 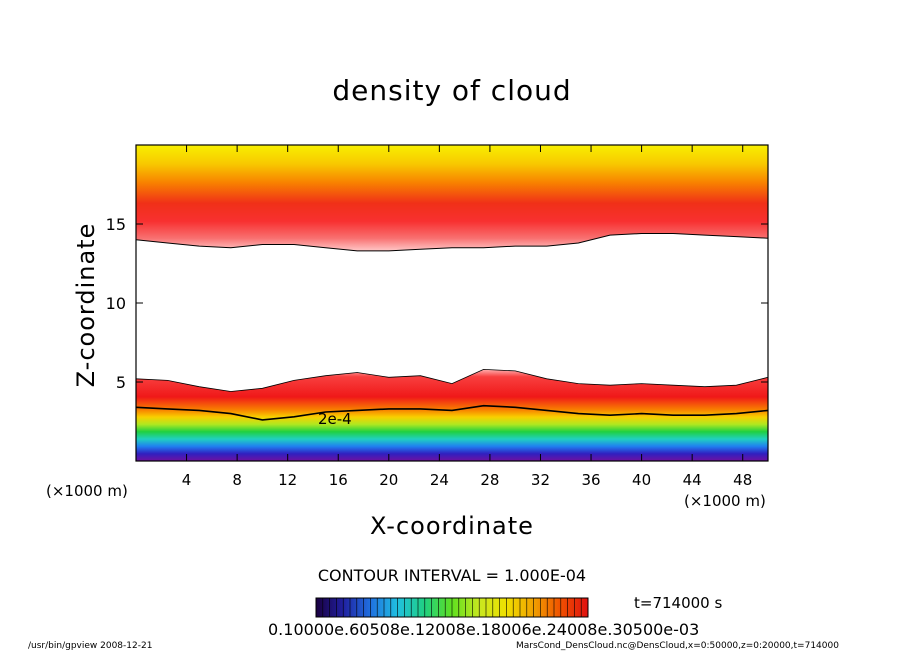 I want to click on x-tick-label: 16, so click(x=338, y=480).